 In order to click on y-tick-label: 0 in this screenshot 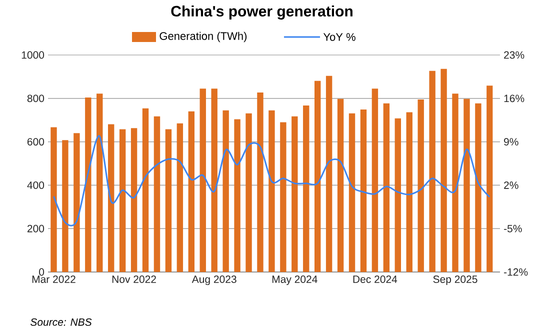, I will do `click(41, 272)`.